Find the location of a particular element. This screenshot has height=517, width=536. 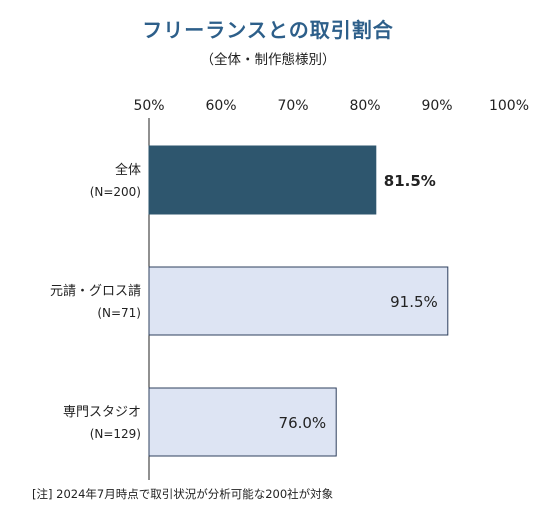

category-label: 専門スタジオ is located at coordinates (102, 412).